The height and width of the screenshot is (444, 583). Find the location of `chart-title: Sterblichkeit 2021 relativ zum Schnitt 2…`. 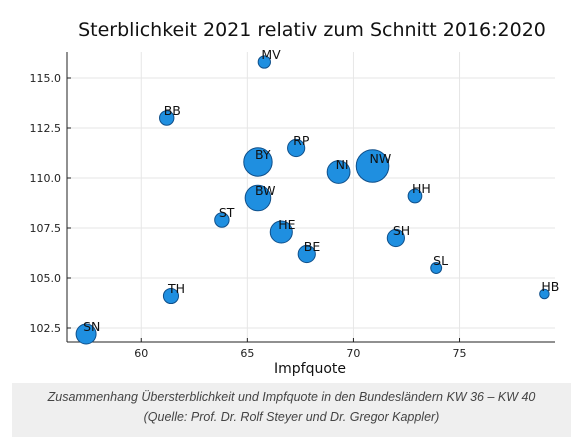

chart-title: Sterblichkeit 2021 relativ zum Schnitt 2… is located at coordinates (312, 30).